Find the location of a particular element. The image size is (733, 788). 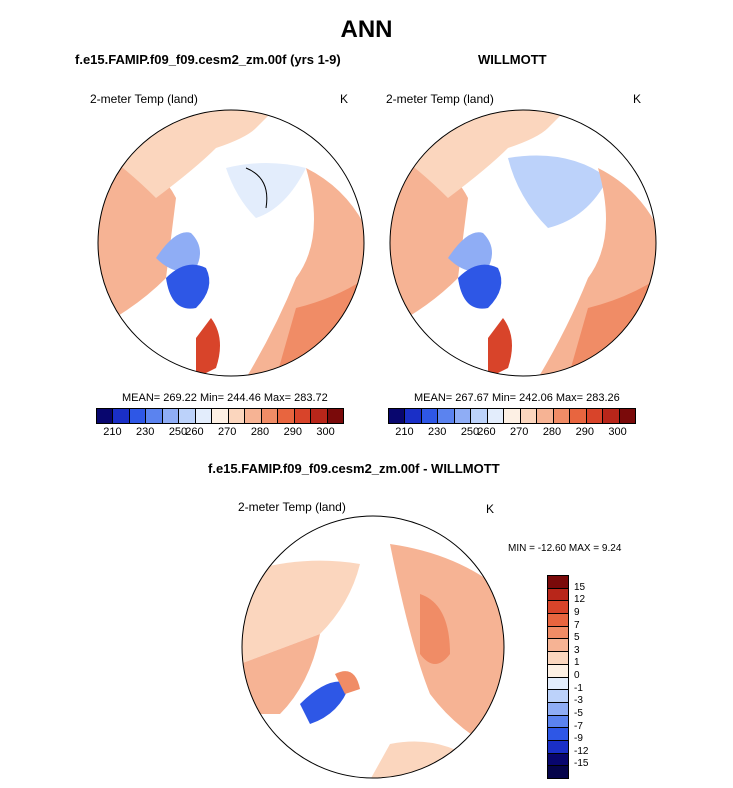

panel2-variable: 2-meter Temp (land) is located at coordinates (440, 99).